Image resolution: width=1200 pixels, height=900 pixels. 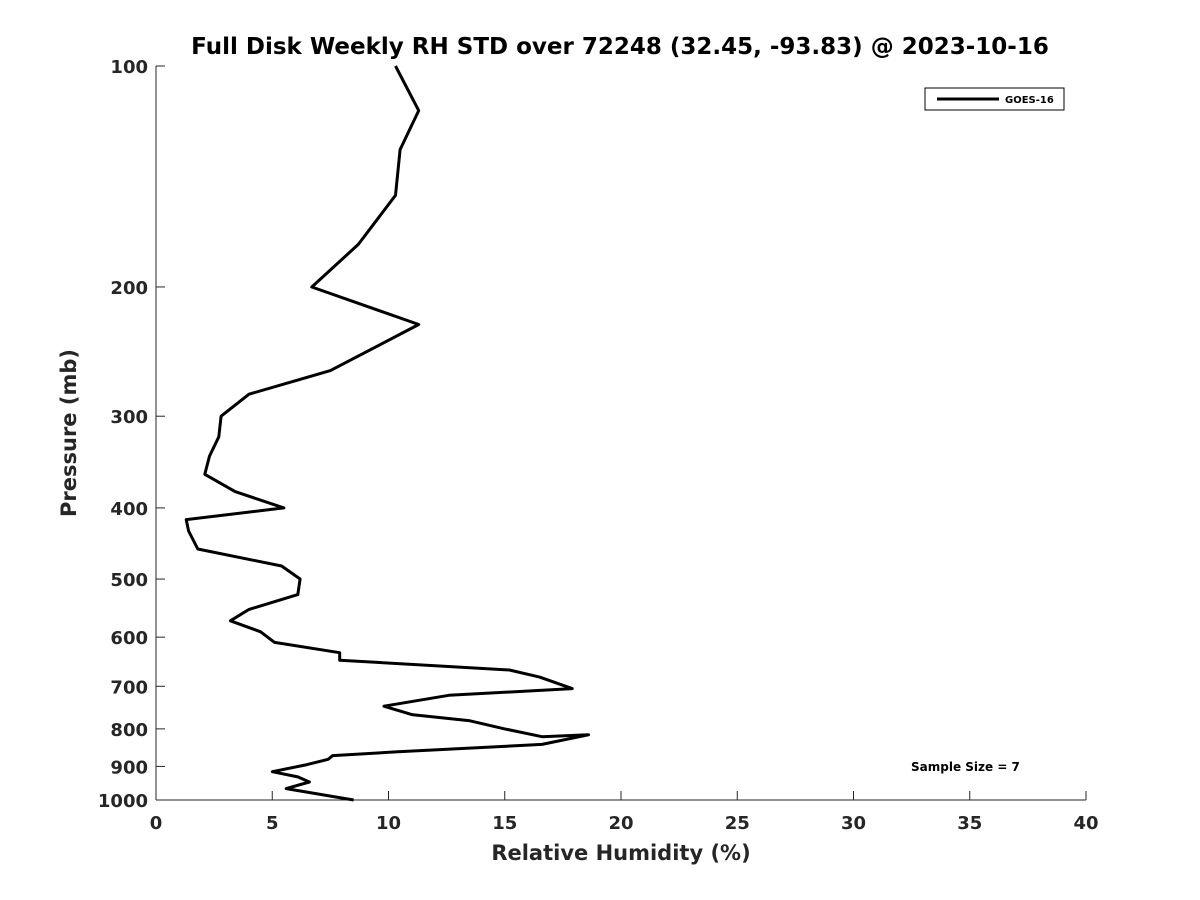 What do you see at coordinates (737, 823) in the screenshot?
I see `x-tick-label: 25` at bounding box center [737, 823].